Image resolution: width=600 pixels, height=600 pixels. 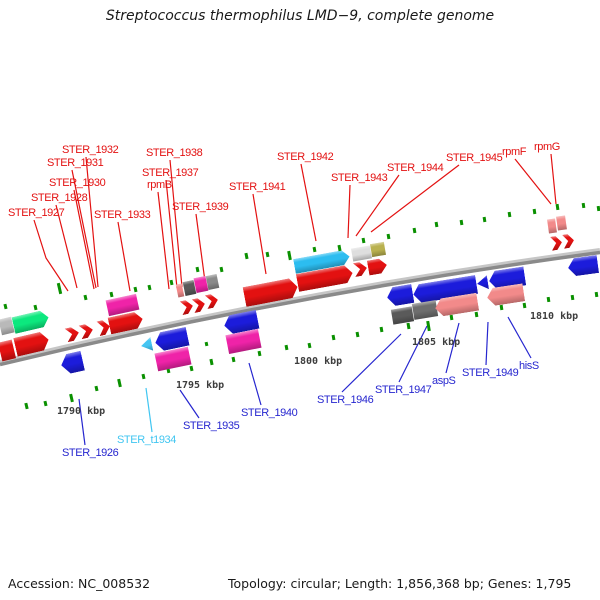 What do you see at coordinates (77, 183) in the screenshot?
I see `gene-label-STER_1930: STER_1930` at bounding box center [77, 183].